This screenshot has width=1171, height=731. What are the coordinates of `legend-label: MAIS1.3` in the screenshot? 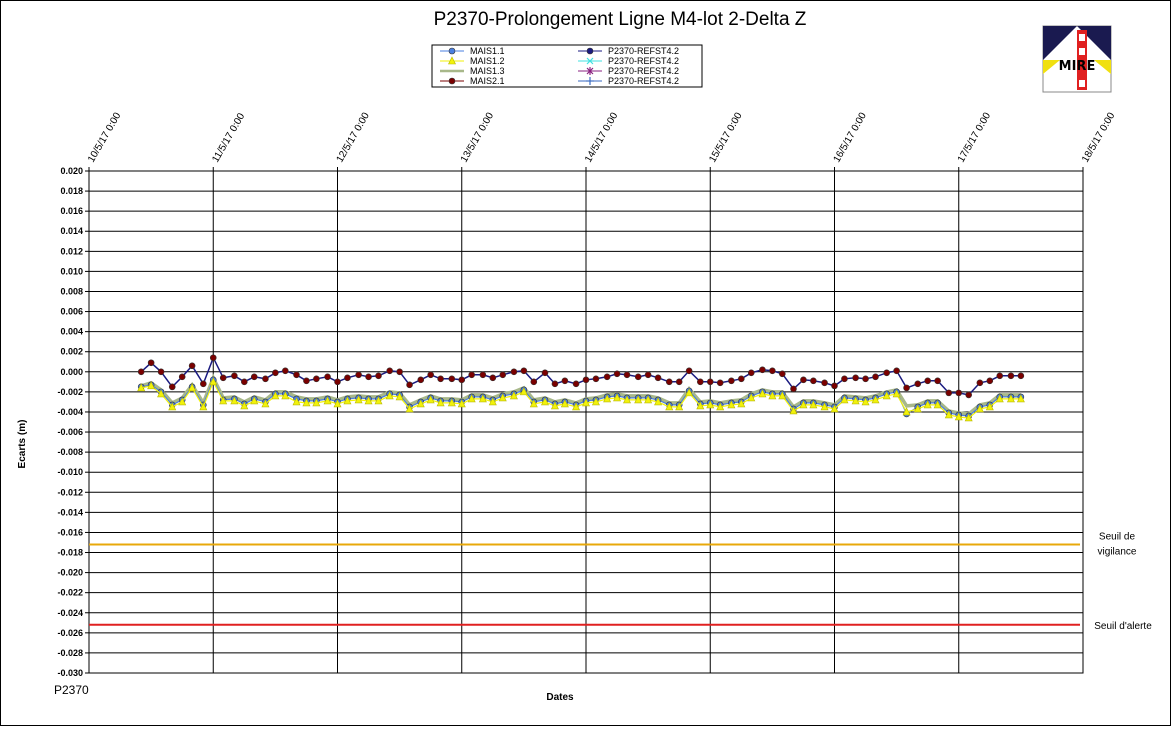 It's located at (487, 71).